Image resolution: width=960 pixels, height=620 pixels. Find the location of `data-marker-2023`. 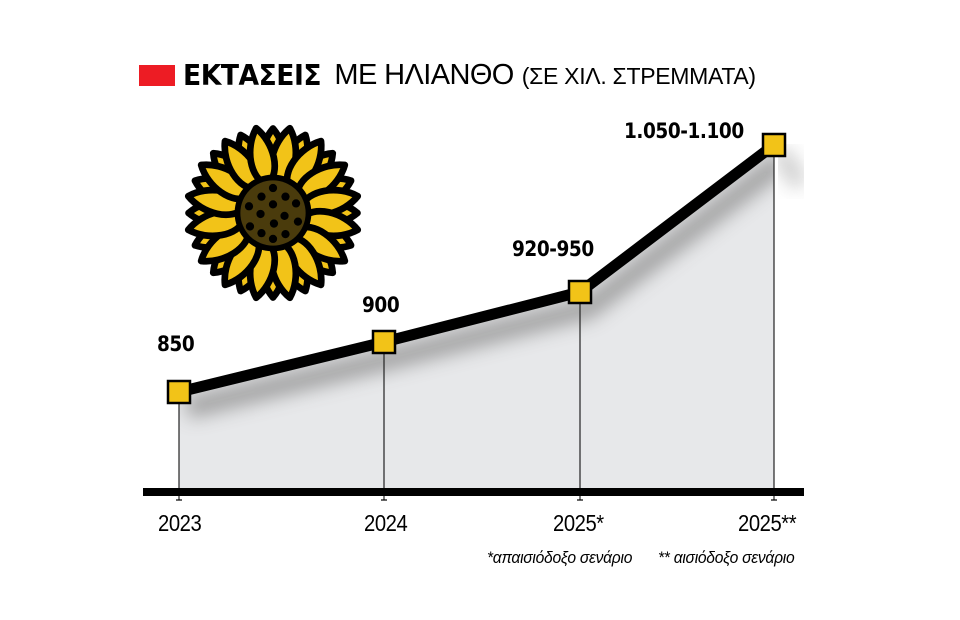

data-marker-2023 is located at coordinates (179, 392).